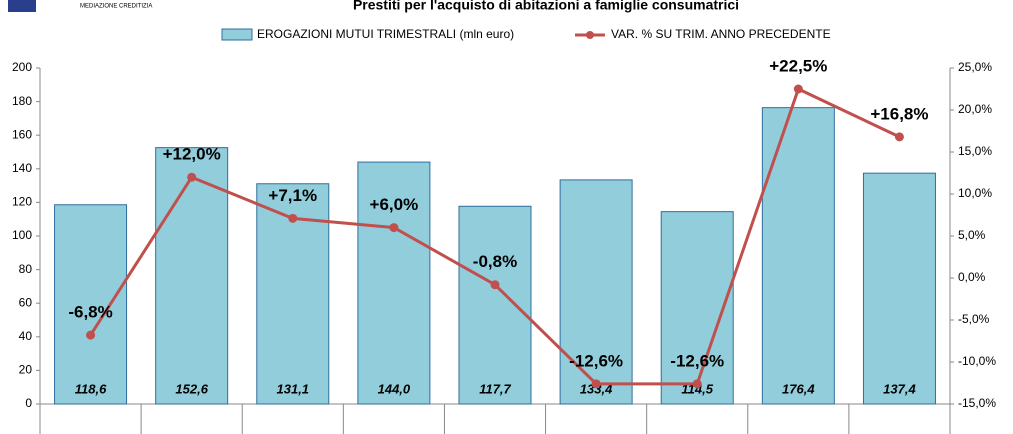 This screenshot has width=1013, height=434. What do you see at coordinates (22, 235) in the screenshot?
I see `y-tick-label: 100` at bounding box center [22, 235].